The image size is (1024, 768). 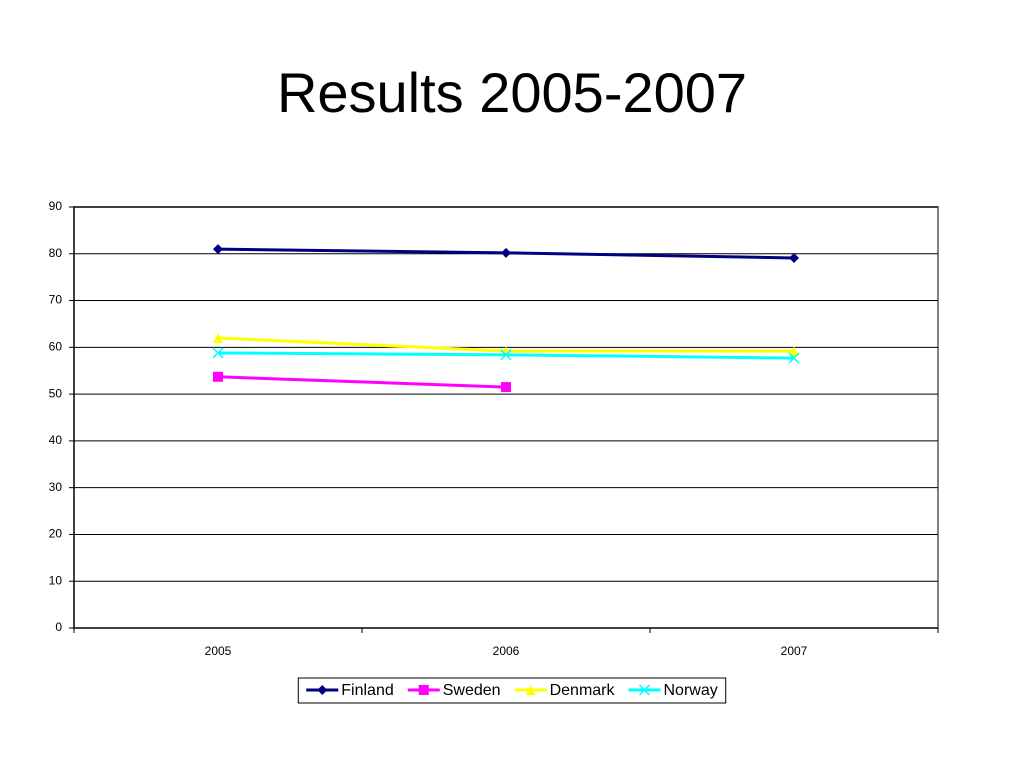 What do you see at coordinates (583, 690) in the screenshot?
I see `legend-label: Denmark` at bounding box center [583, 690].